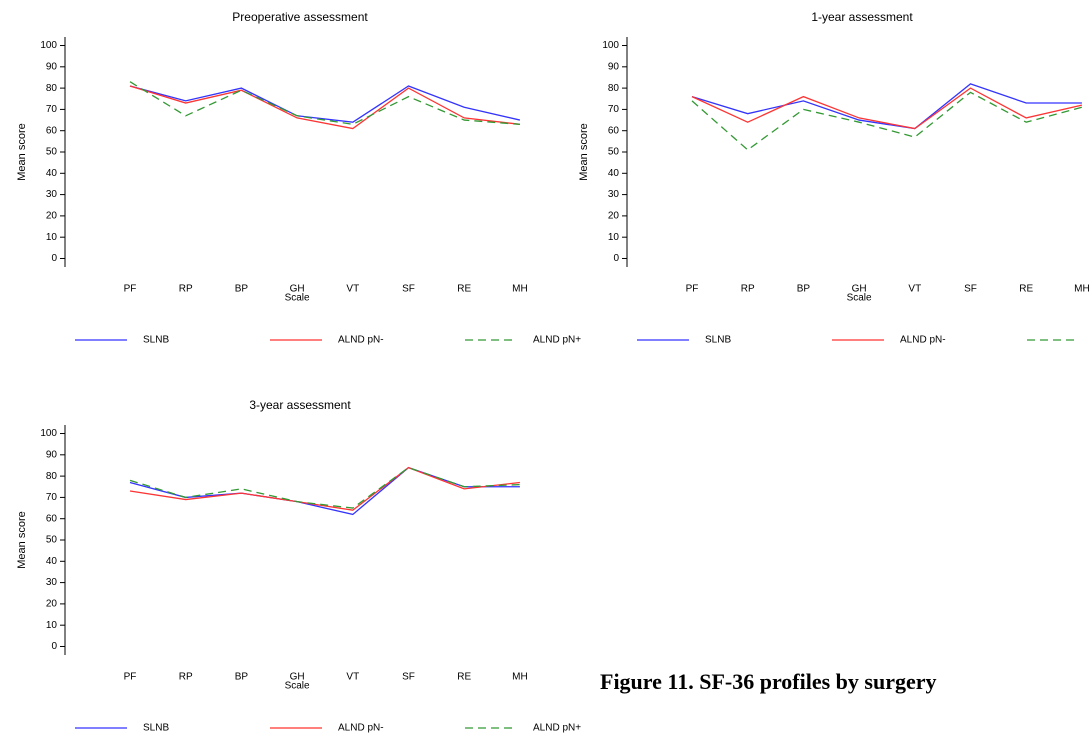 The width and height of the screenshot is (1090, 738). Describe the element at coordinates (300, 17) in the screenshot. I see `chart-title: Preoperative assessment` at that location.